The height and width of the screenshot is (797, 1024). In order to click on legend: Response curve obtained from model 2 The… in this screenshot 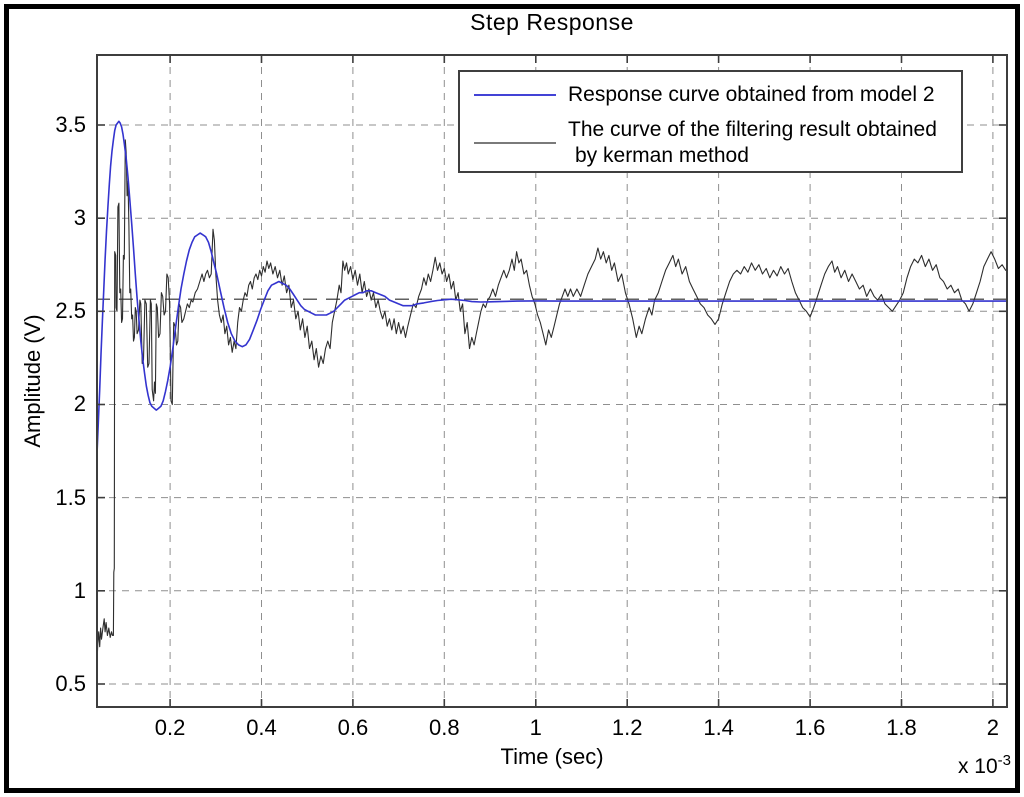, I will do `click(710, 121)`.